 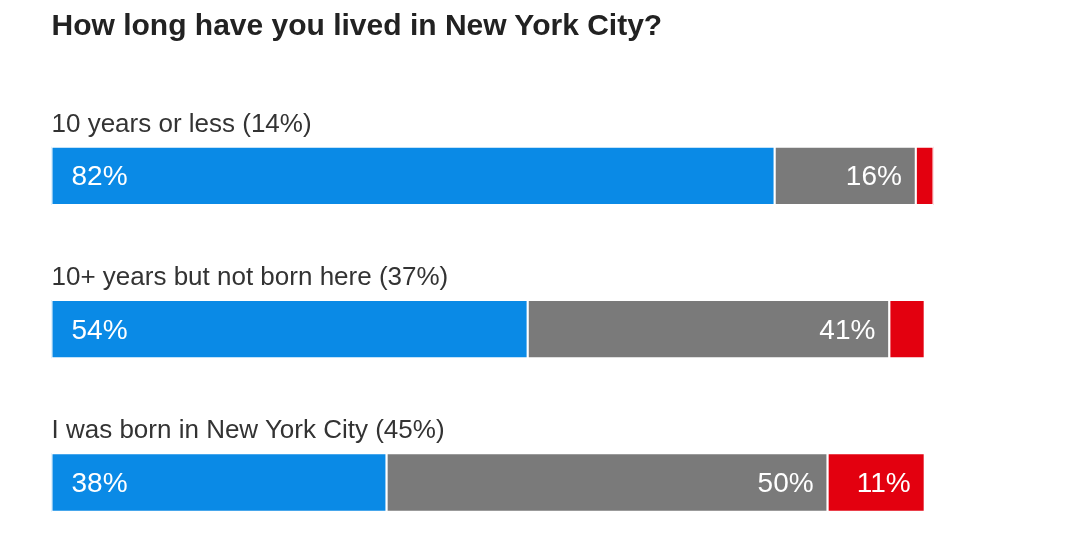 What do you see at coordinates (847, 329) in the screenshot?
I see `data-label: 41%` at bounding box center [847, 329].